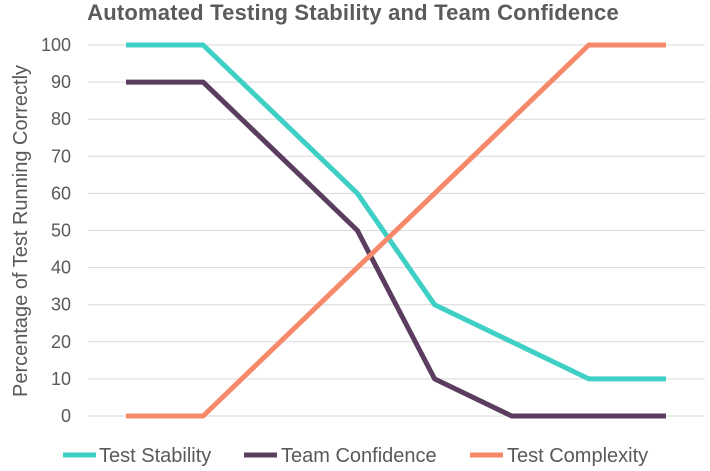  What do you see at coordinates (61, 305) in the screenshot?
I see `y-tick-label: 30` at bounding box center [61, 305].